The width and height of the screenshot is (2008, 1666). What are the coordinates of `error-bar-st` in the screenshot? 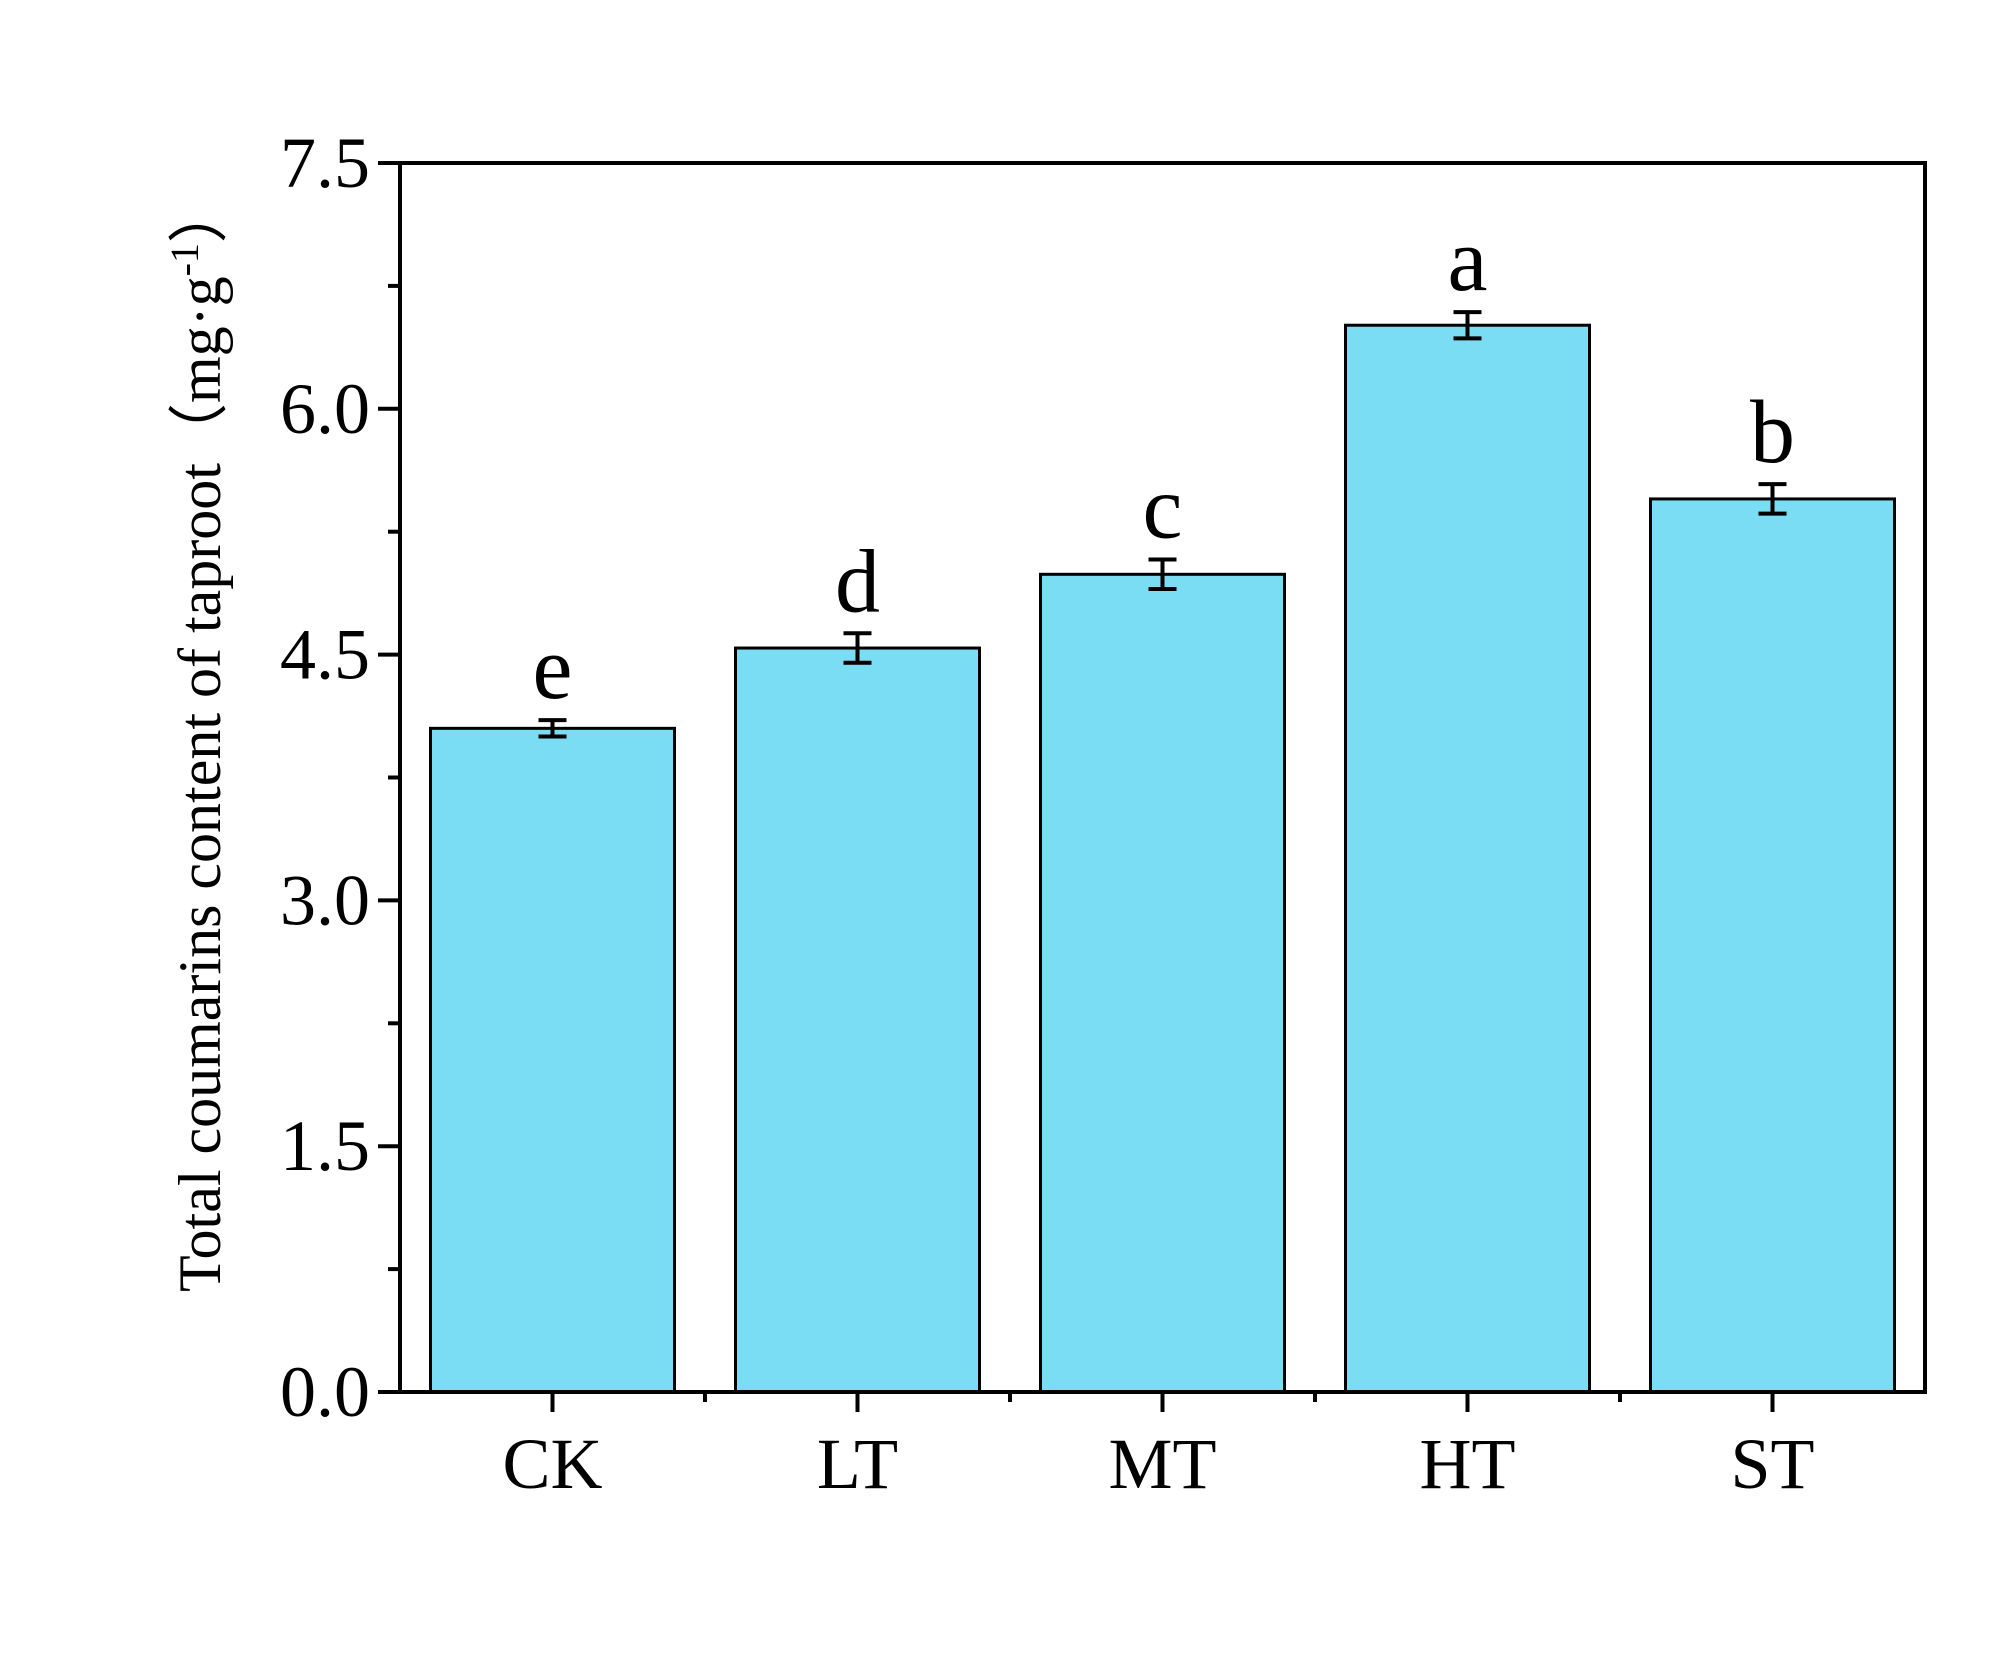 It's located at (1772, 499).